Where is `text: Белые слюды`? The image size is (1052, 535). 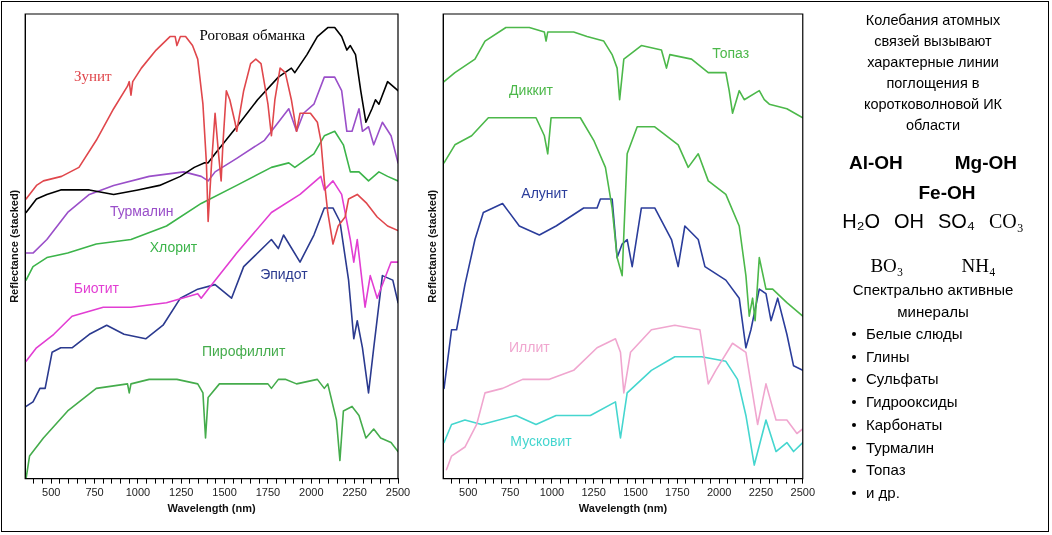
text: Белые слюды is located at coordinates (914, 334).